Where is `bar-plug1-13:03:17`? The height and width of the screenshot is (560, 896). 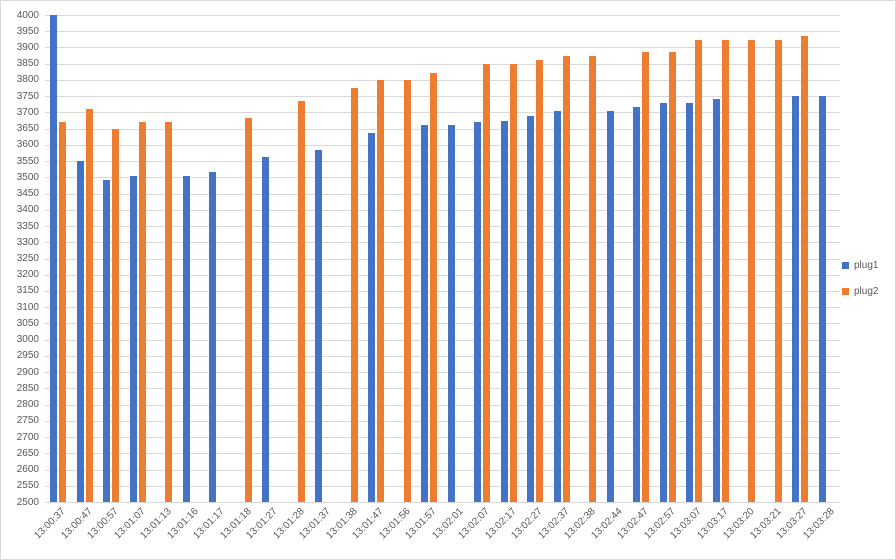 bar-plug1-13:03:17 is located at coordinates (716, 300).